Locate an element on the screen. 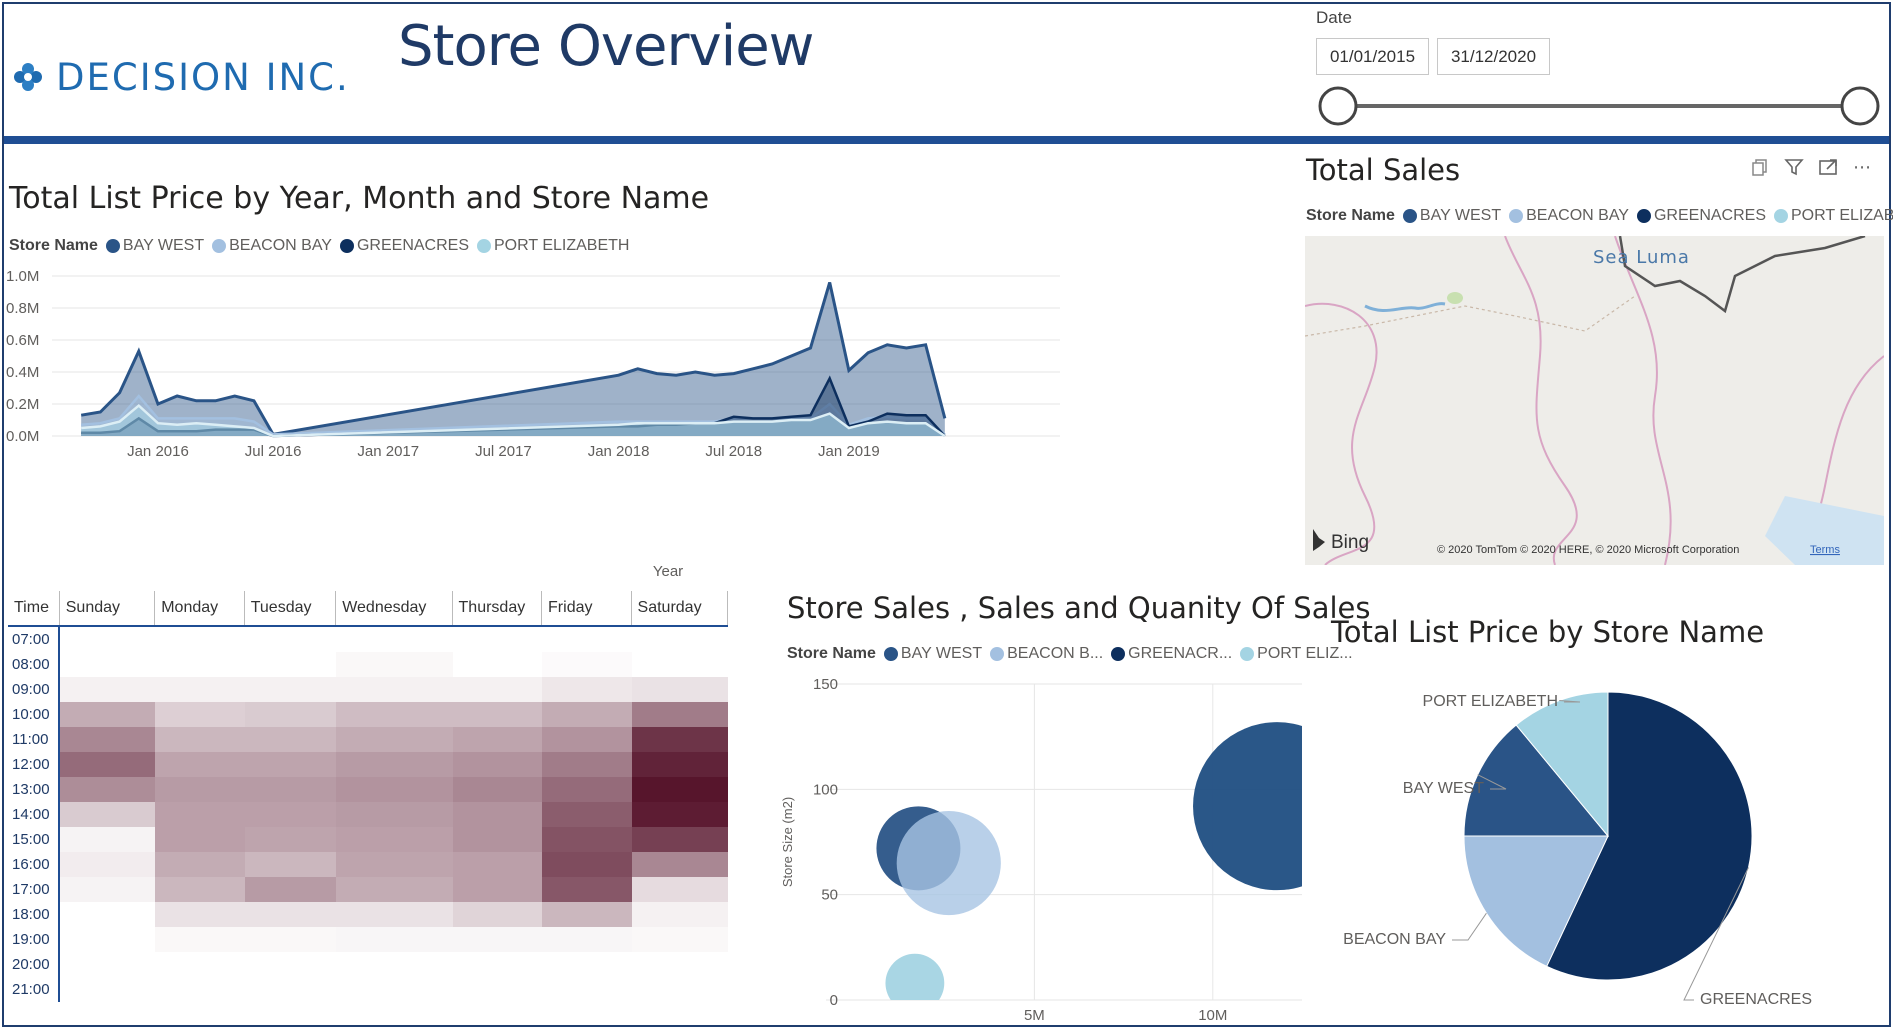 The image size is (1893, 1029). matrix-row-header: 15:00 is located at coordinates (34, 839).